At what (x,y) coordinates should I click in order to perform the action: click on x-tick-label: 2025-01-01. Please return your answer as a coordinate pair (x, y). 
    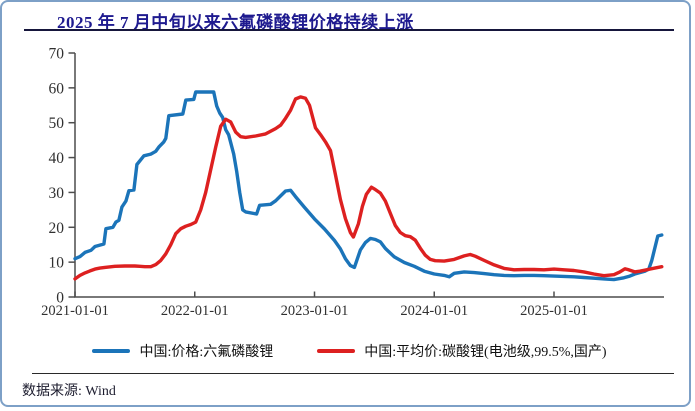
    Looking at the image, I should click on (554, 311).